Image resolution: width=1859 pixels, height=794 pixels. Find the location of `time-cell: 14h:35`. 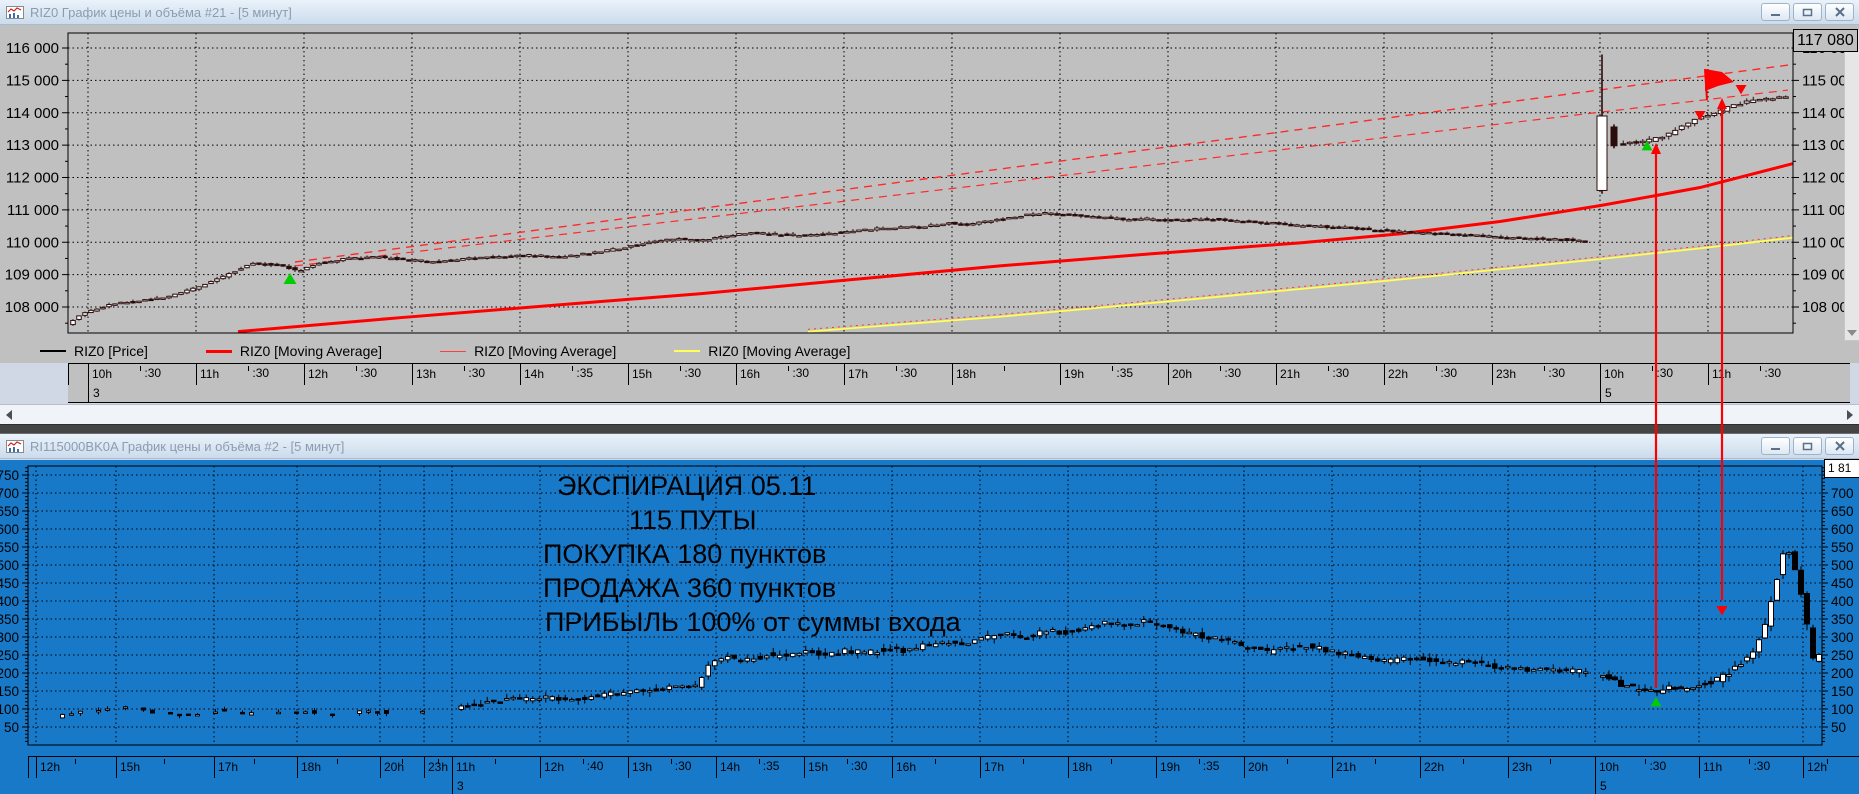

time-cell: 14h:35 is located at coordinates (760, 767).